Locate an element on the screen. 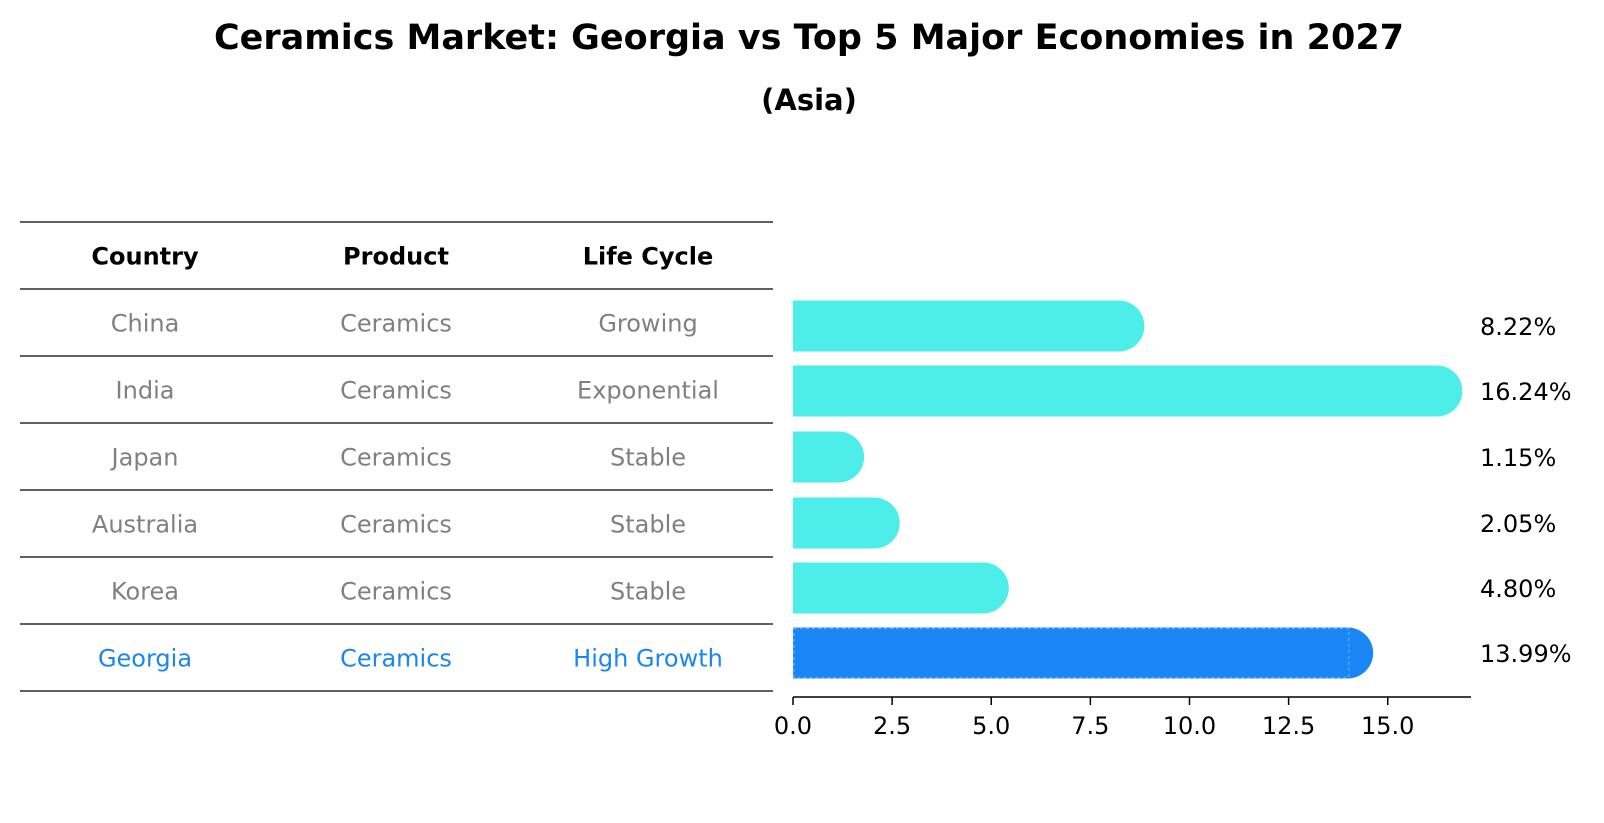 This screenshot has height=823, width=1604. table-row: China Ceramics Growing is located at coordinates (404, 324).